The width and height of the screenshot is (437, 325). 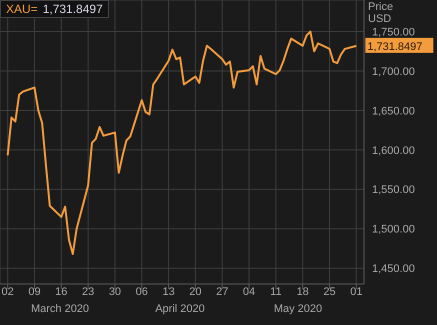 What do you see at coordinates (394, 46) in the screenshot?
I see `data-label: 1,731.8497` at bounding box center [394, 46].